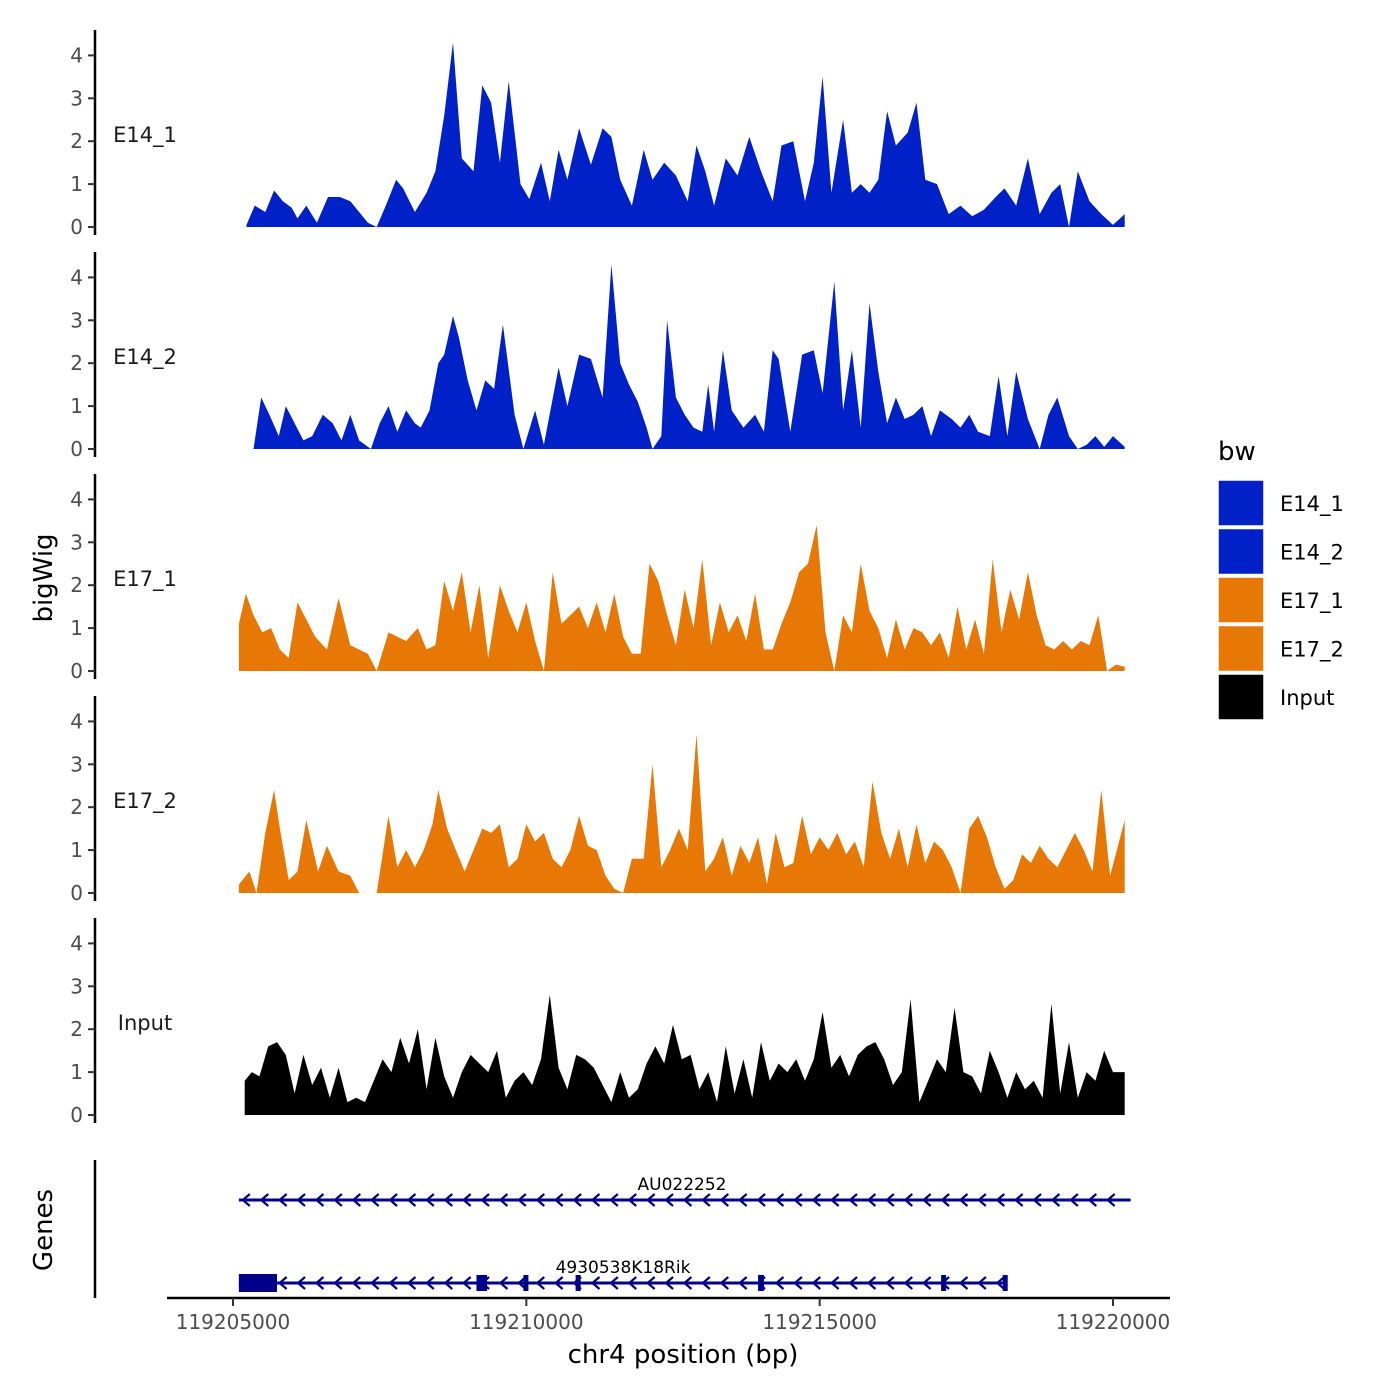 This screenshot has height=1400, width=1400. I want to click on genes-axis-title: Genes, so click(44, 1230).